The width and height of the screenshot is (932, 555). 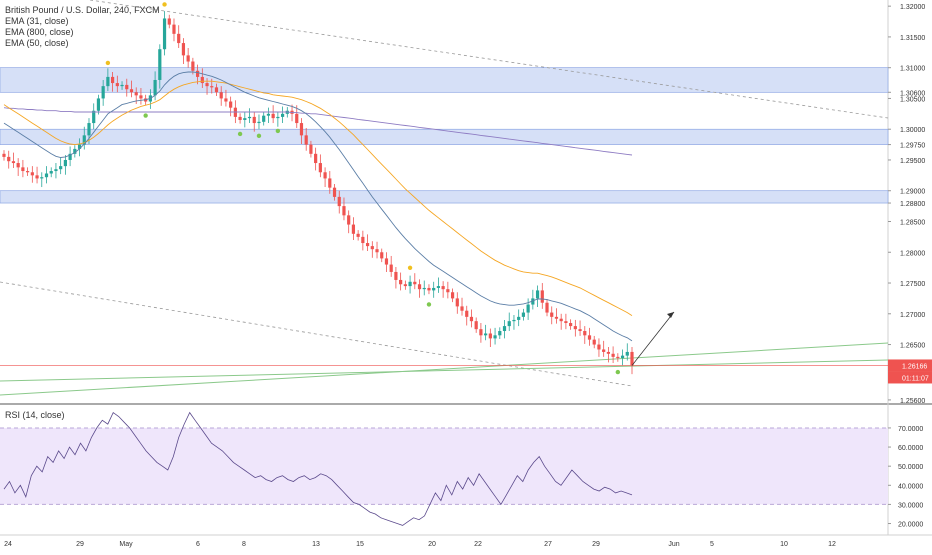 What do you see at coordinates (912, 222) in the screenshot?
I see `price-axis-label: 1.28500` at bounding box center [912, 222].